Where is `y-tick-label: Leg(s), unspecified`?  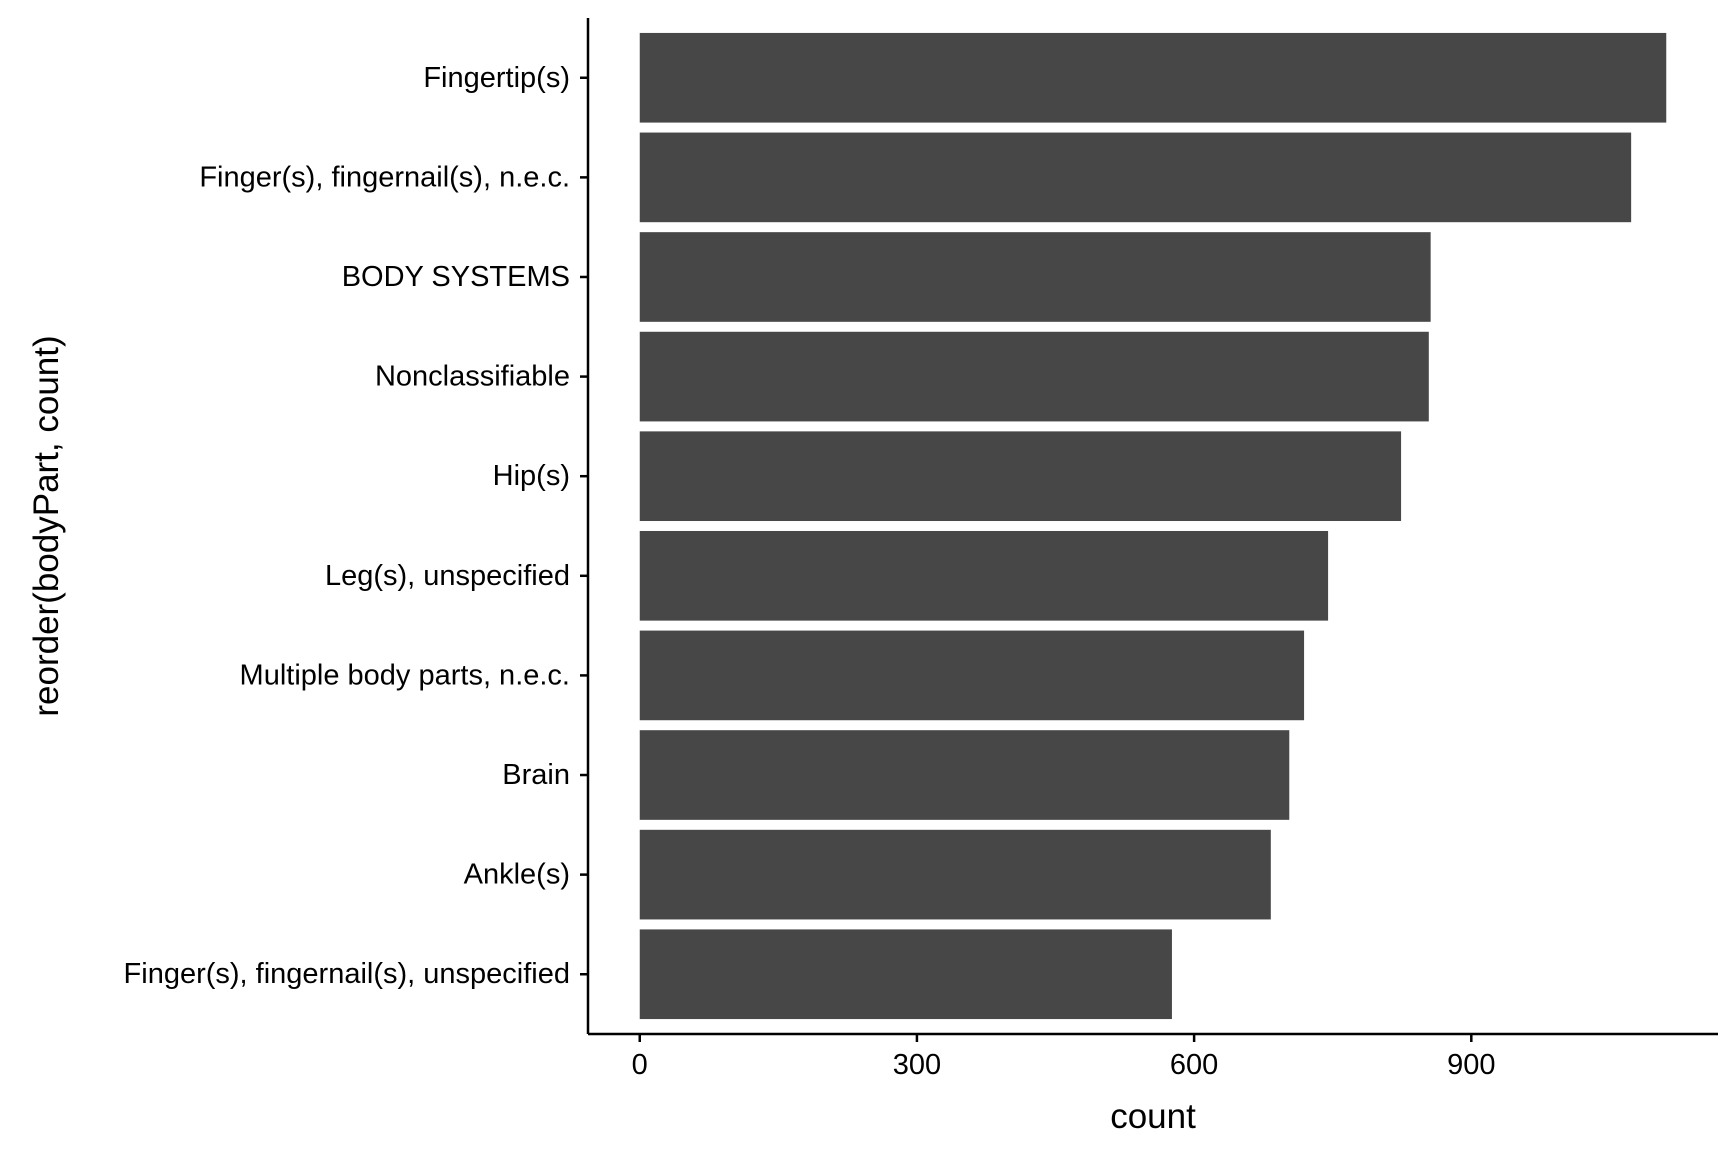 y-tick-label: Leg(s), unspecified is located at coordinates (447, 576).